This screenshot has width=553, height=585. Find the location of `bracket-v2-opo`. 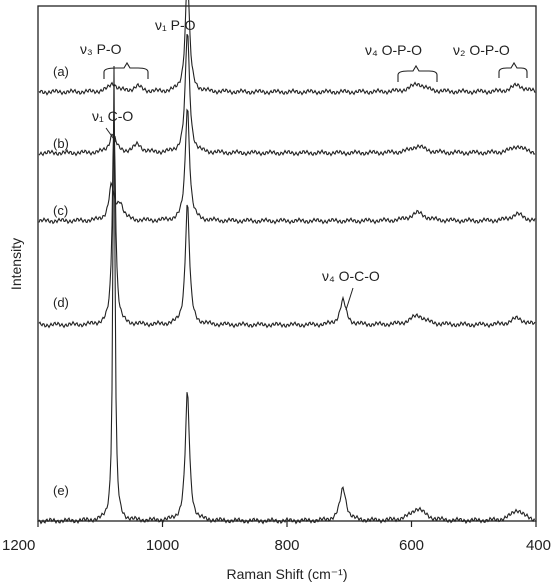

bracket-v2-opo is located at coordinates (513, 69).